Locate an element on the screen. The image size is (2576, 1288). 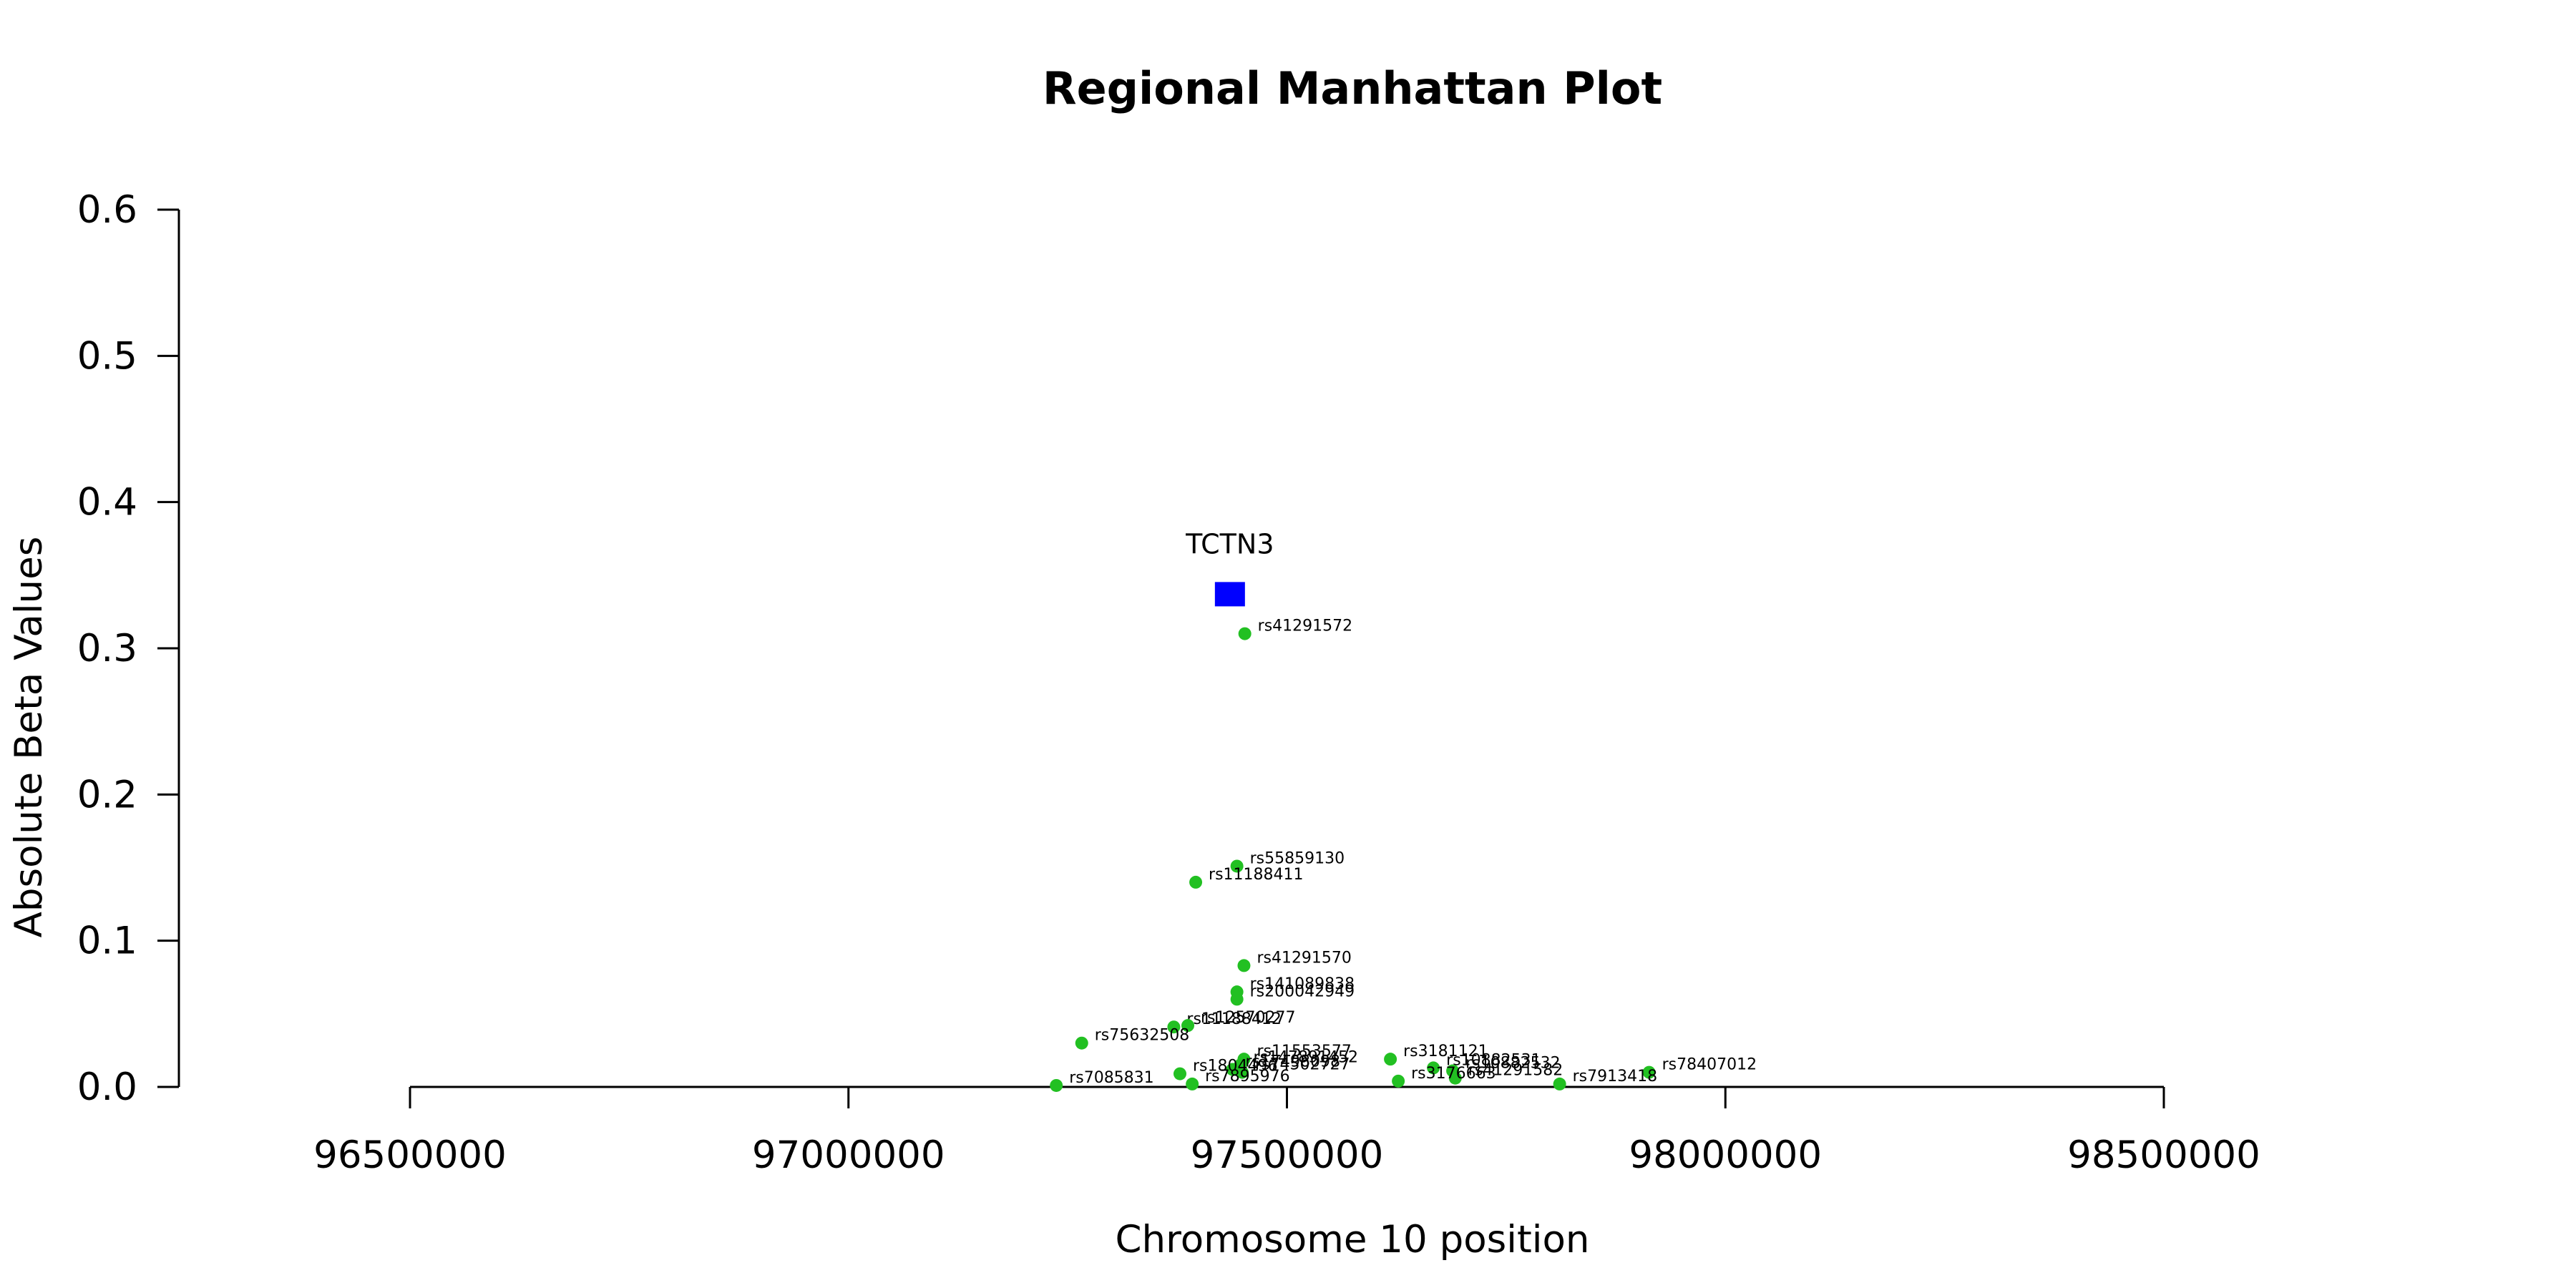
snp-label: rs12570277 is located at coordinates (1248, 1018).